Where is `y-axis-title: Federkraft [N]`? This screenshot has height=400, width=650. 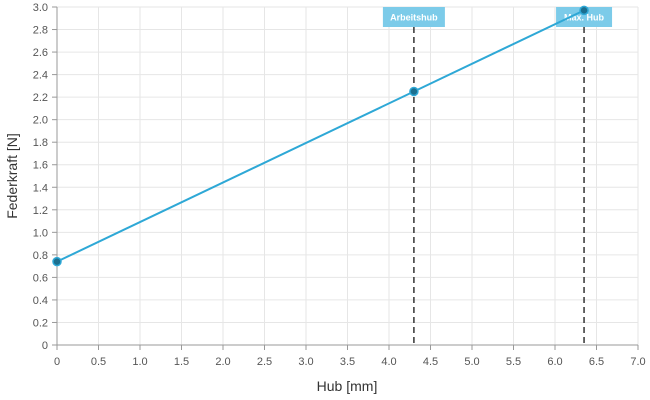
y-axis-title: Federkraft [N] is located at coordinates (12, 176).